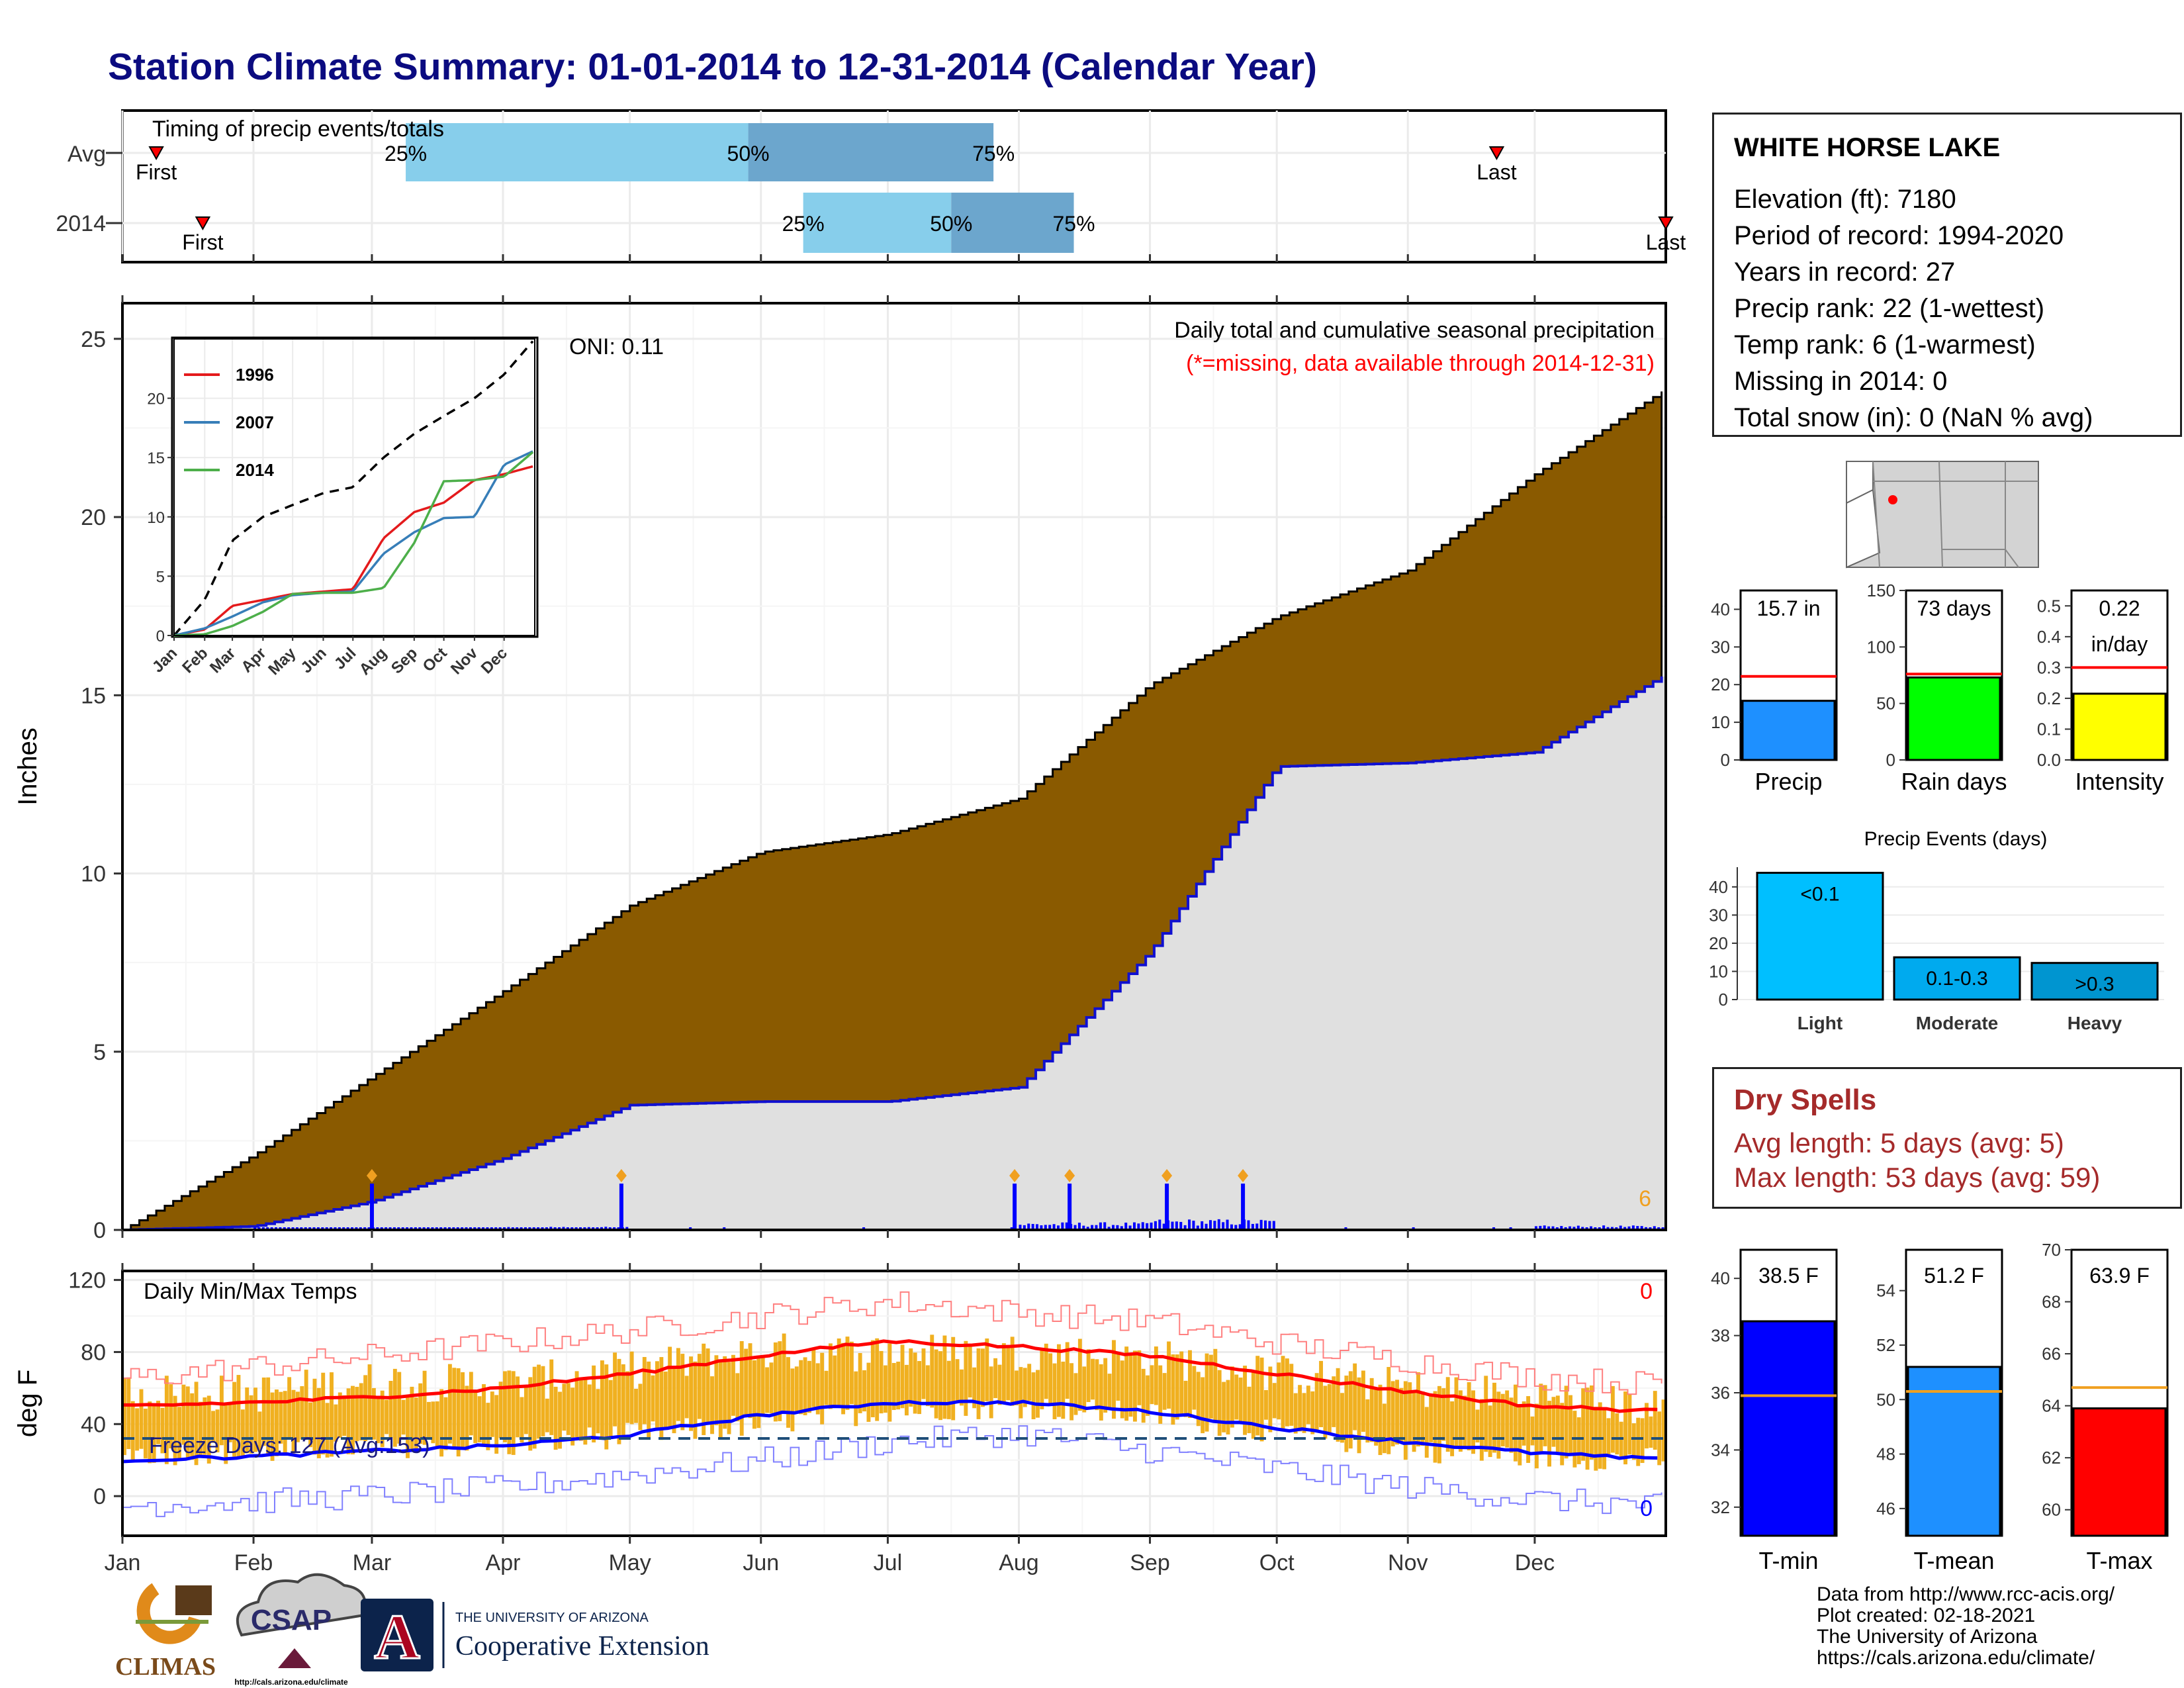  I want to click on month-label: May, so click(630, 1562).